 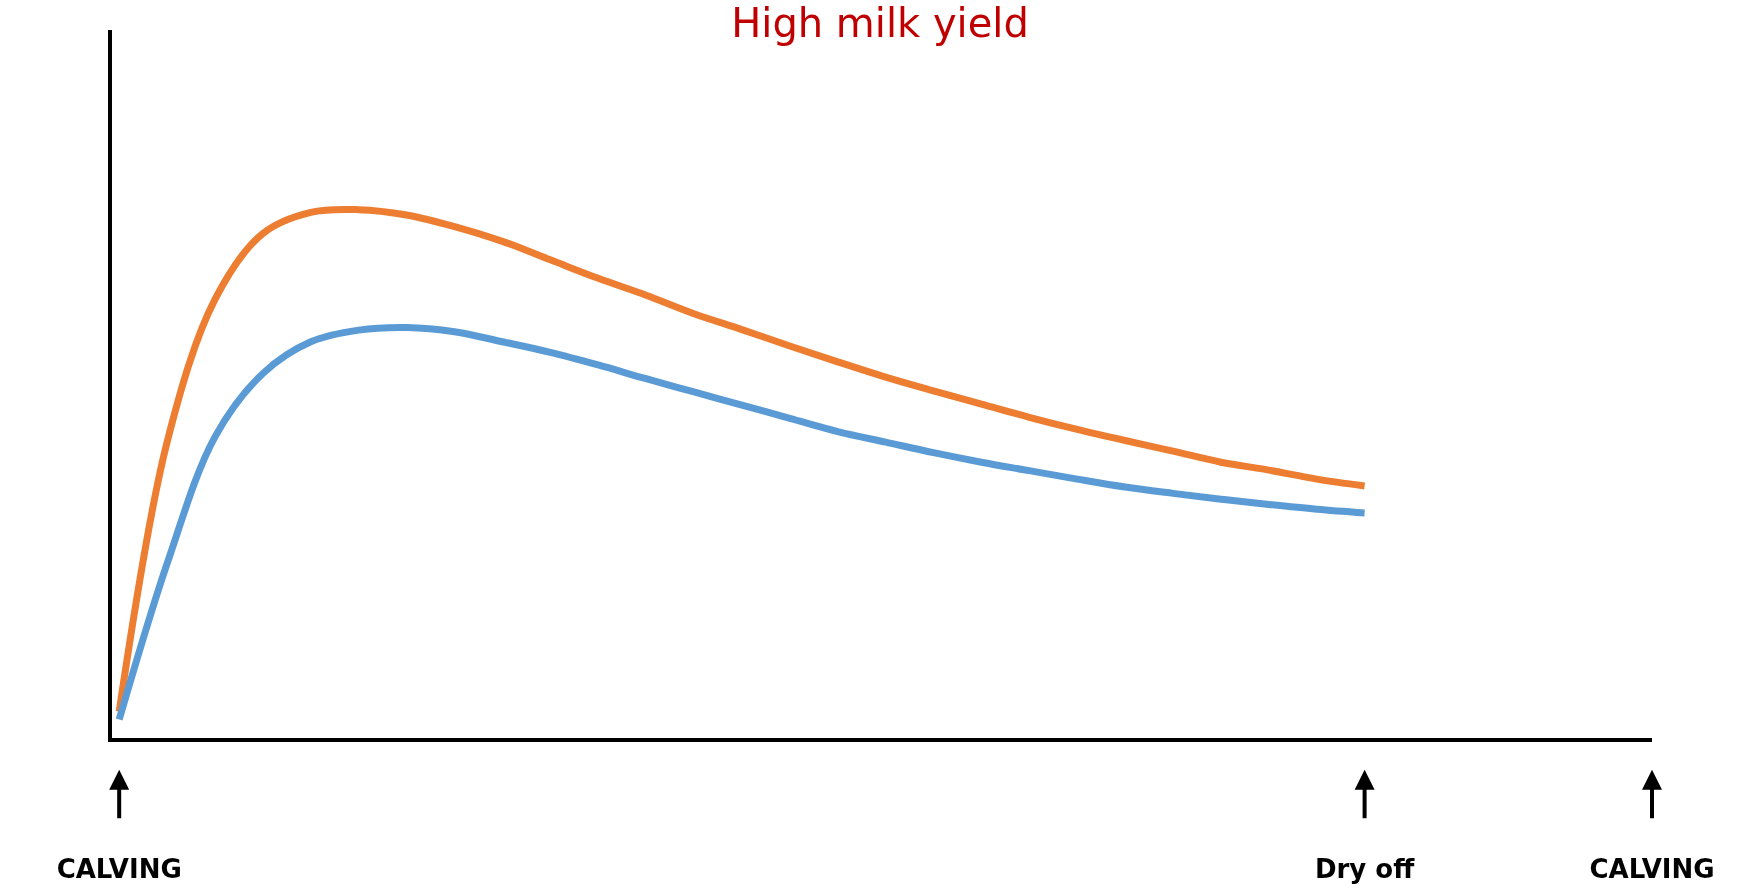 What do you see at coordinates (880, 23) in the screenshot?
I see `chart-title: High milk yield` at bounding box center [880, 23].